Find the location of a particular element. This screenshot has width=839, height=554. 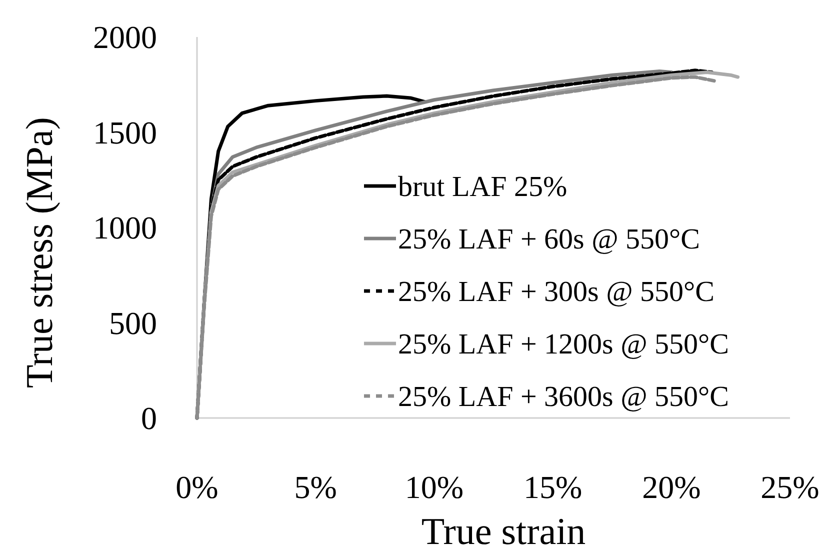

y-tick-label: 500 is located at coordinates (133, 322).